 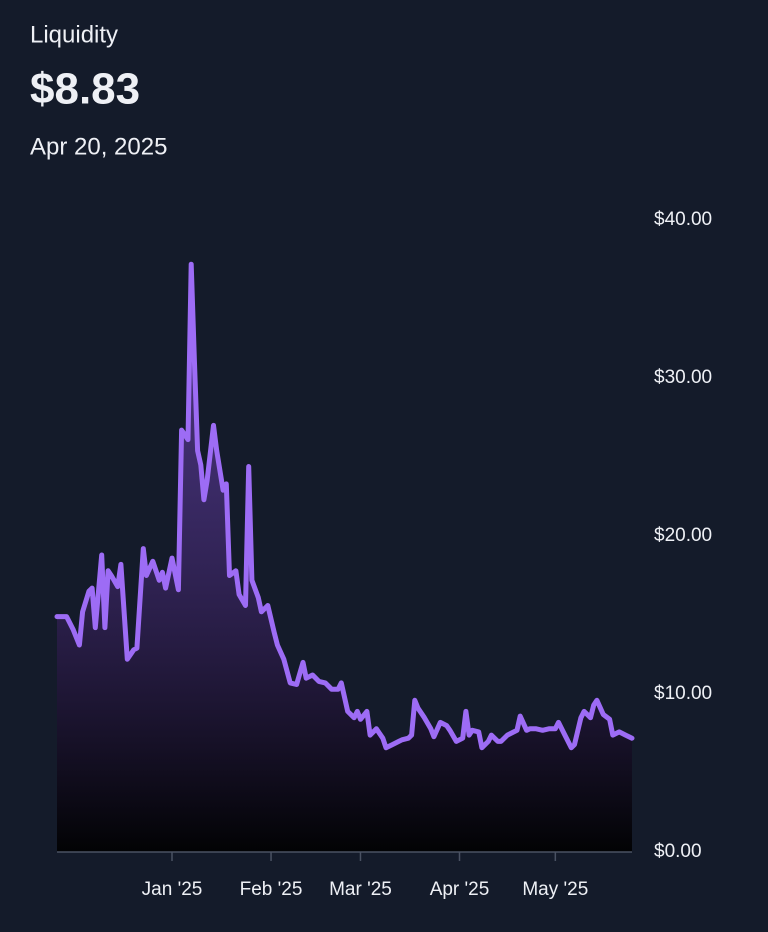 I want to click on x-tick-label: May '25, so click(x=555, y=889).